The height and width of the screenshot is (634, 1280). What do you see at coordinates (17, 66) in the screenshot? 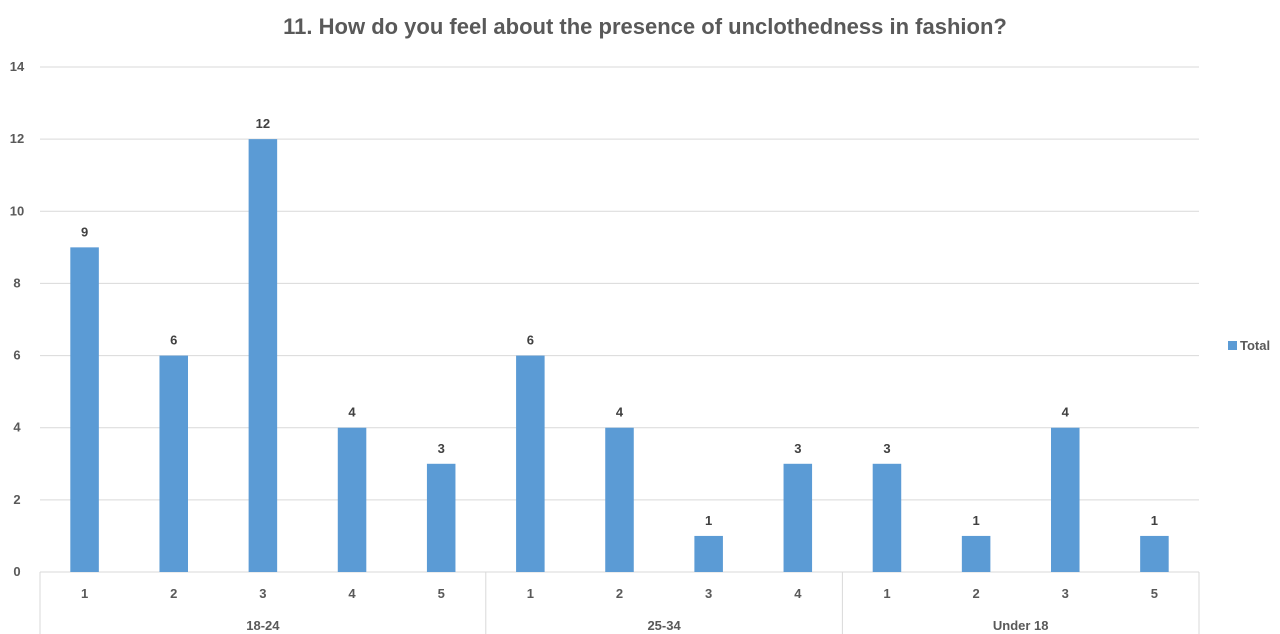
I see `y-tick-label: 14` at bounding box center [17, 66].